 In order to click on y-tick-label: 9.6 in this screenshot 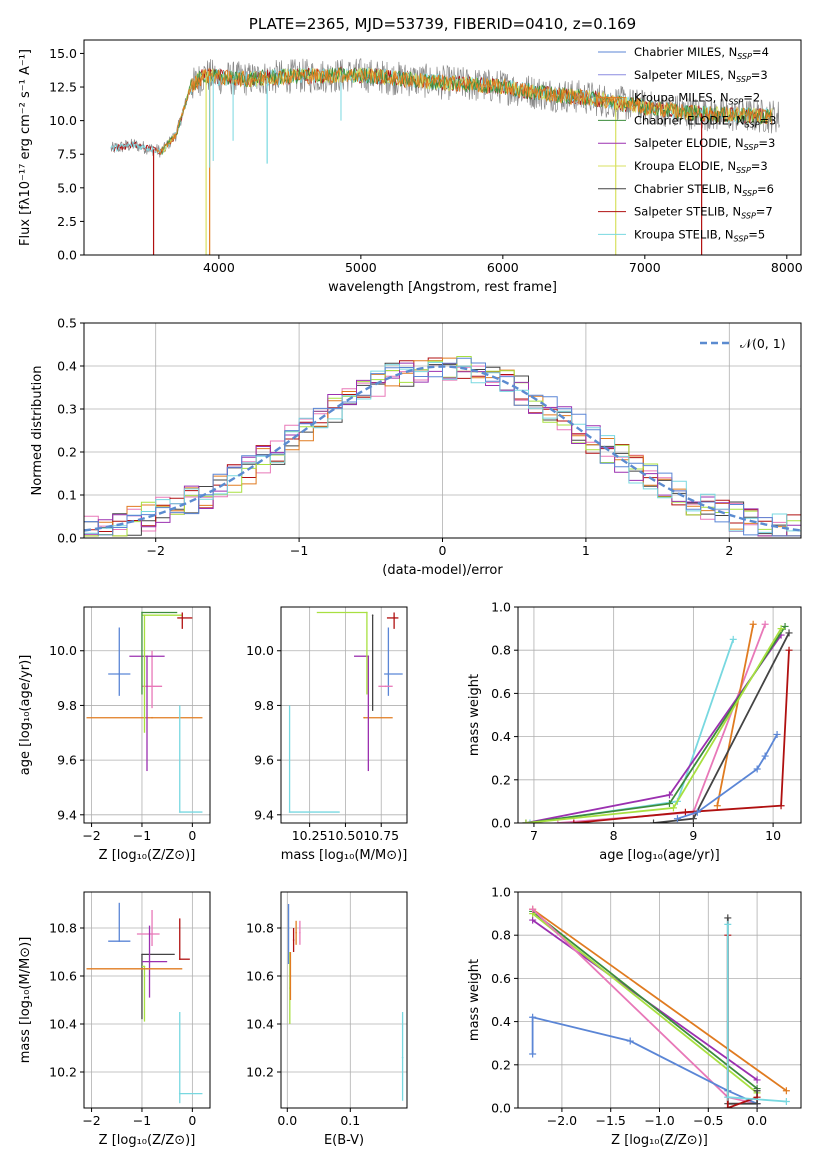, I will do `click(67, 760)`.